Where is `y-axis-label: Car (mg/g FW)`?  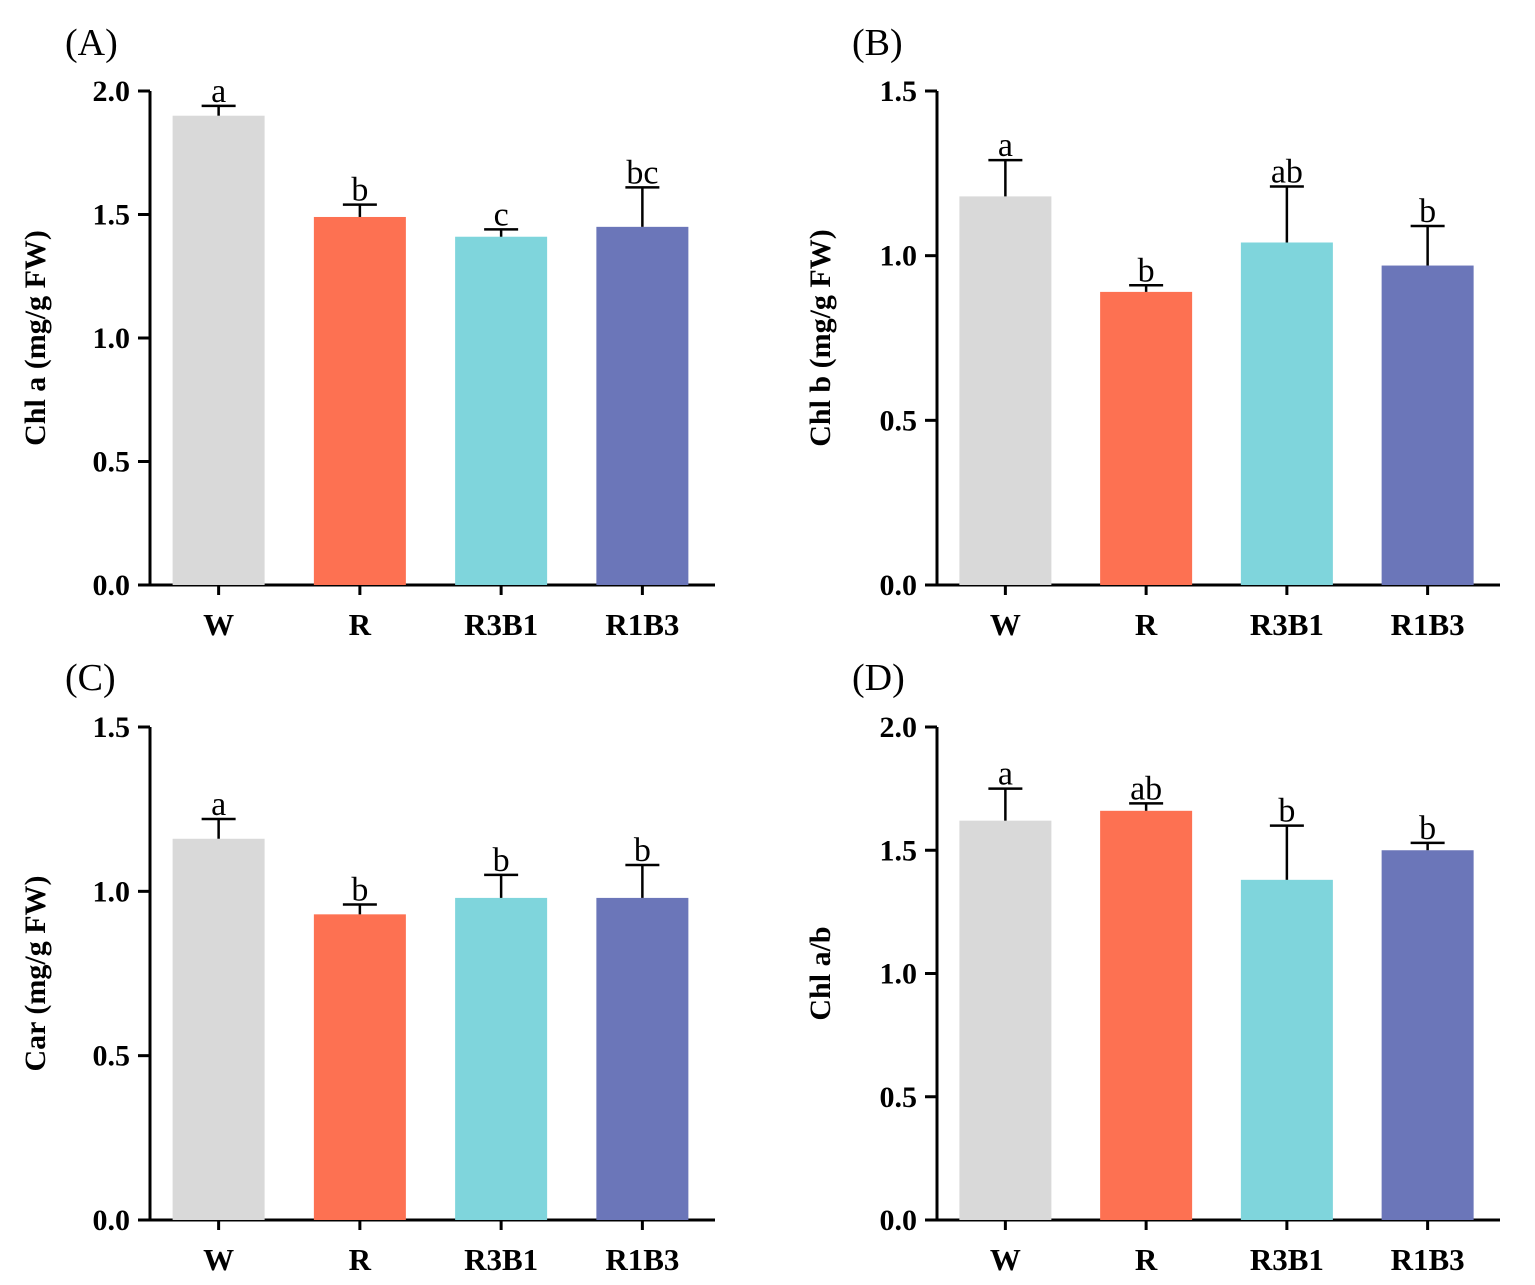
y-axis-label: Car (mg/g FW) is located at coordinates (35, 973).